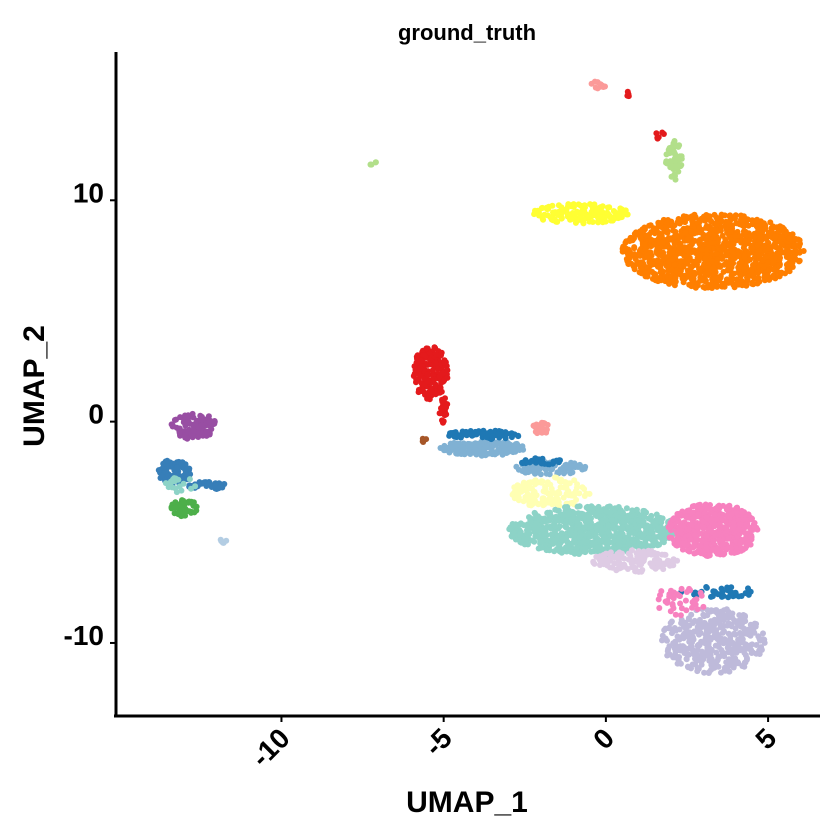 The image size is (840, 840). Describe the element at coordinates (443, 421) in the screenshot. I see `cluster-8-point` at that location.